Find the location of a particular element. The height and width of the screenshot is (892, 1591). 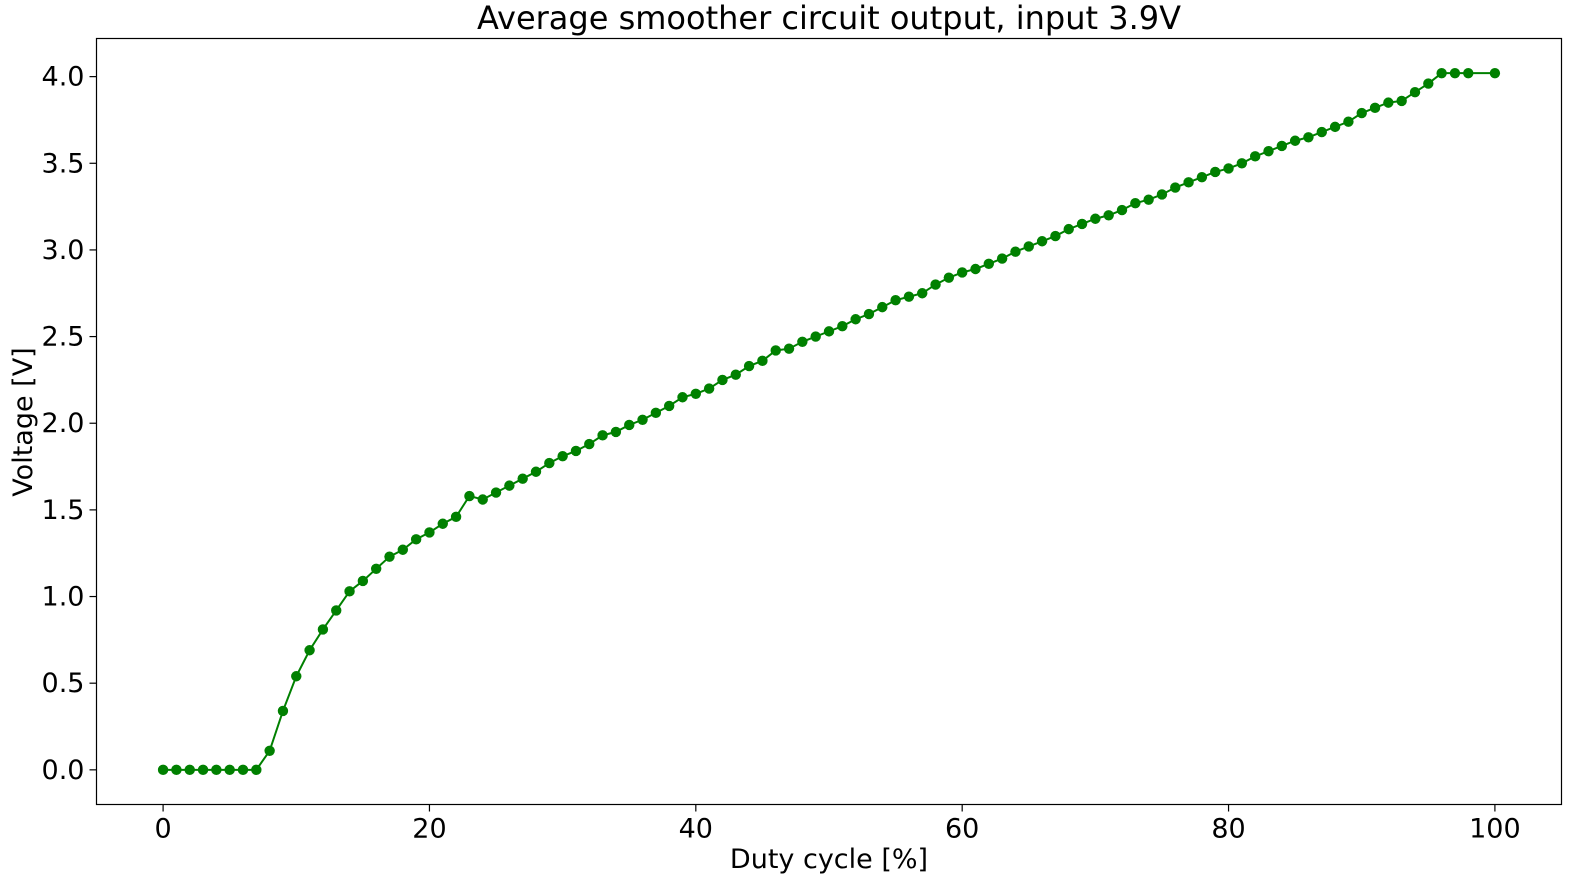

y-tick-label: 1.5 is located at coordinates (63, 510).